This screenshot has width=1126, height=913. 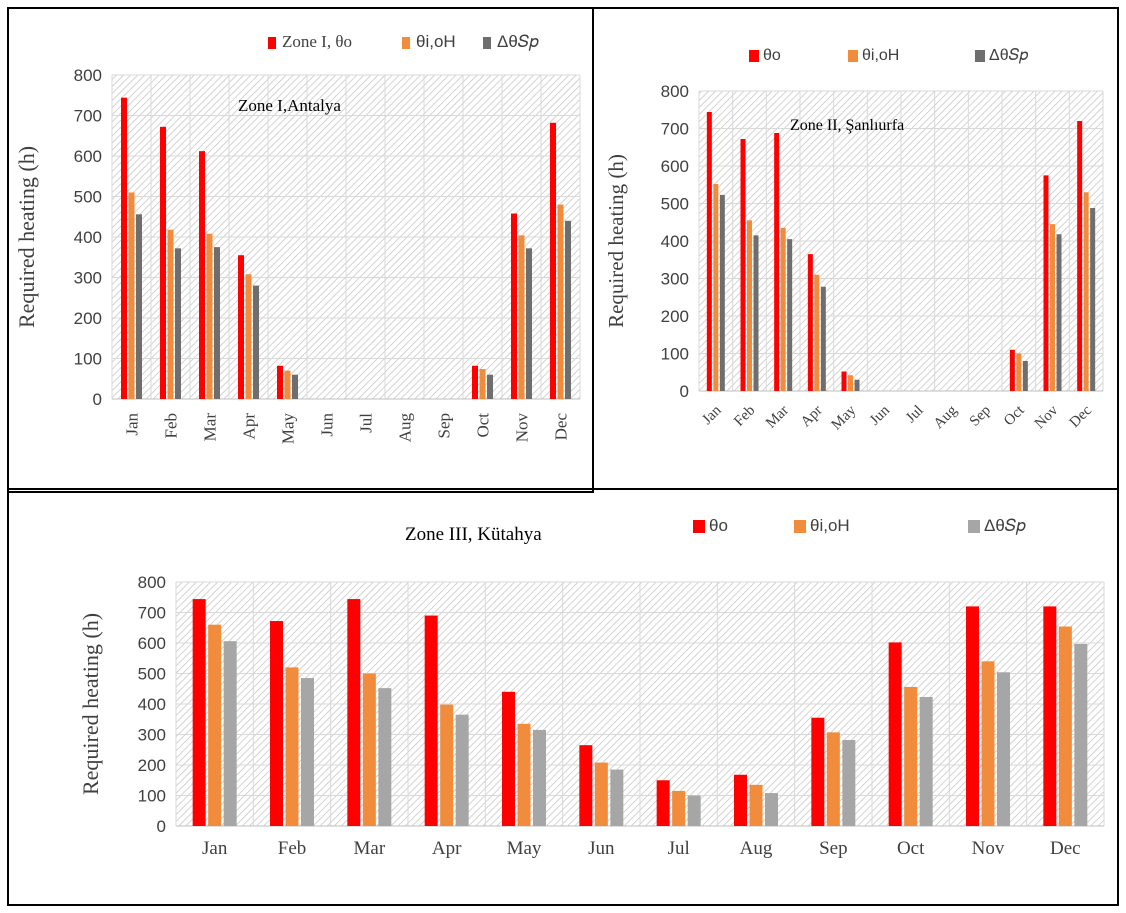 What do you see at coordinates (988, 848) in the screenshot?
I see `x-tick-label: Nov` at bounding box center [988, 848].